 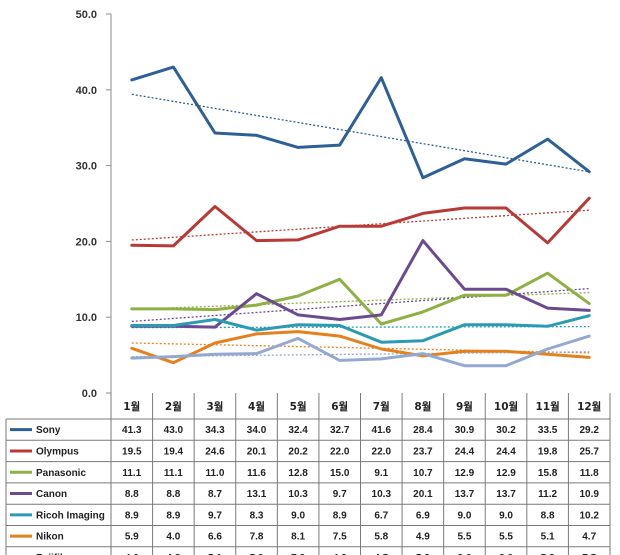 I want to click on y-tick-label: 10.0, so click(x=86, y=318).